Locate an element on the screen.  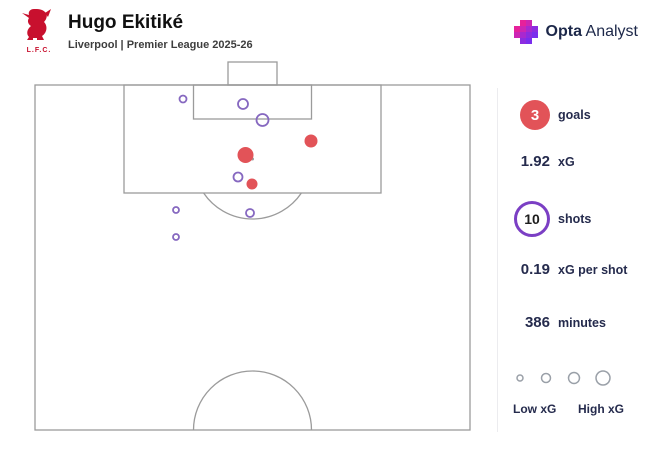
goals-label: goals is located at coordinates (574, 115).